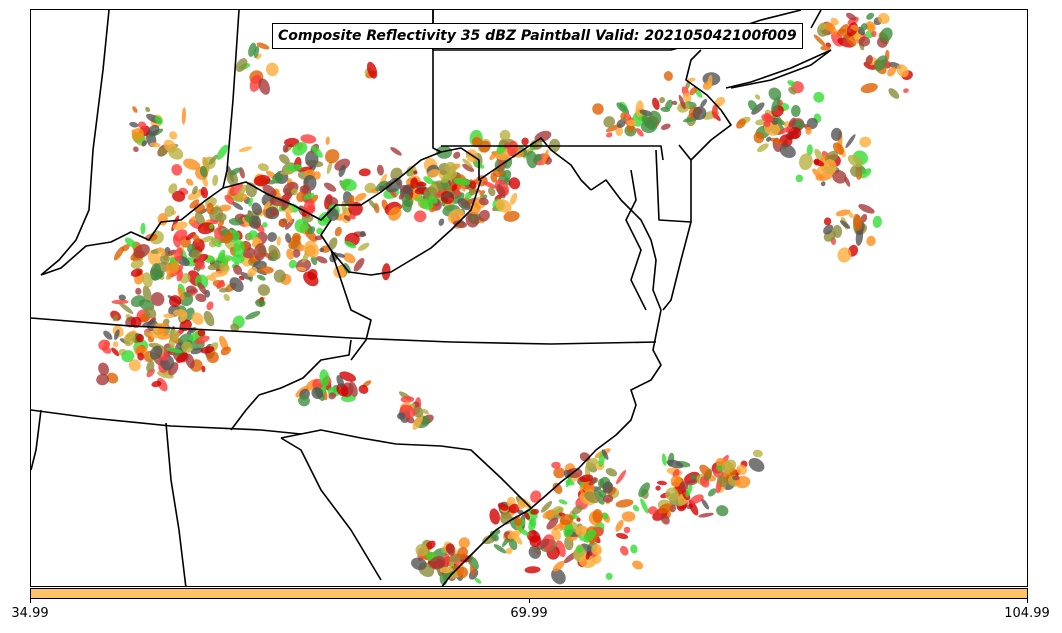 The width and height of the screenshot is (1062, 633). What do you see at coordinates (30, 613) in the screenshot?
I see `colorbar-tick-min: 34.99` at bounding box center [30, 613].